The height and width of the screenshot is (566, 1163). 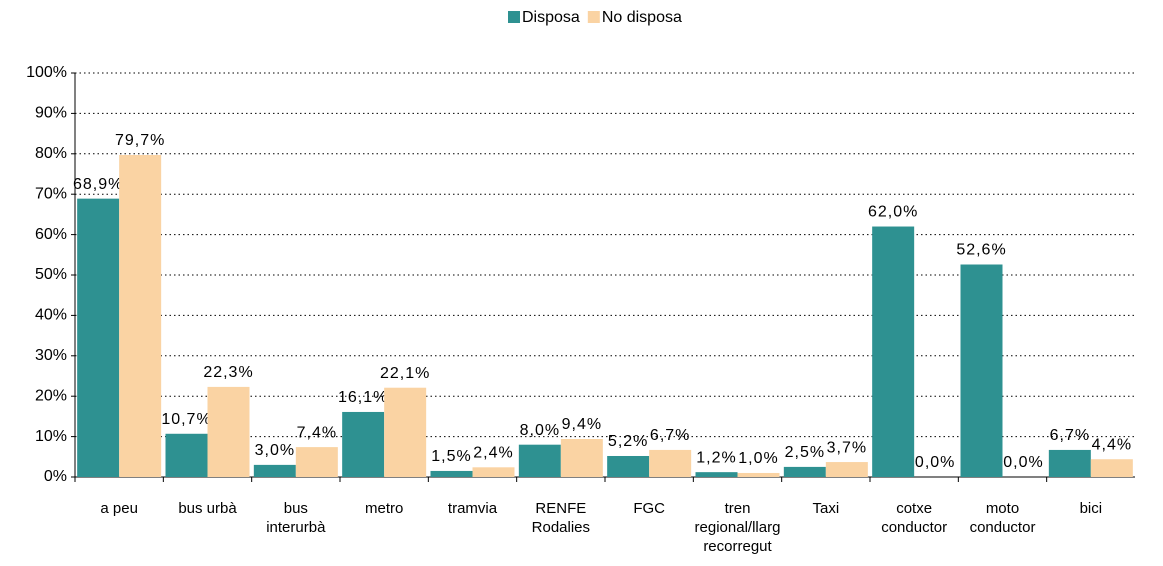 I want to click on legend-label: Disposa, so click(x=551, y=17).